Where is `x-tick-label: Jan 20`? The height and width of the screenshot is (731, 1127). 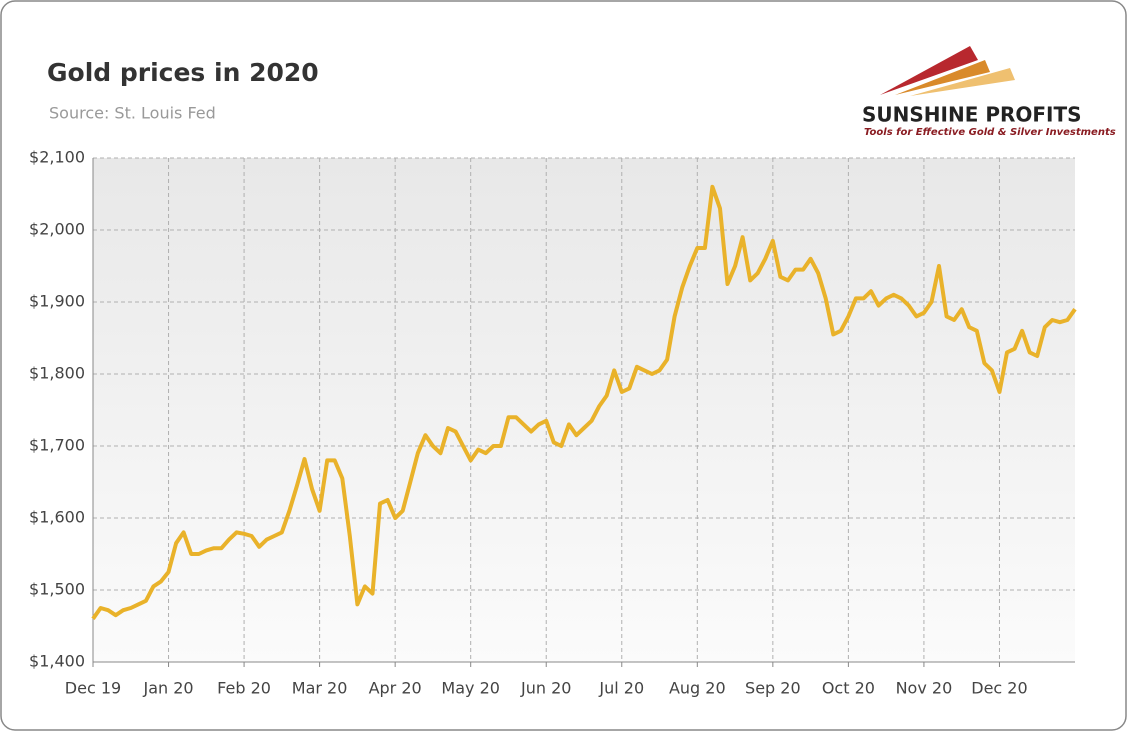 x-tick-label: Jan 20 is located at coordinates (167, 688).